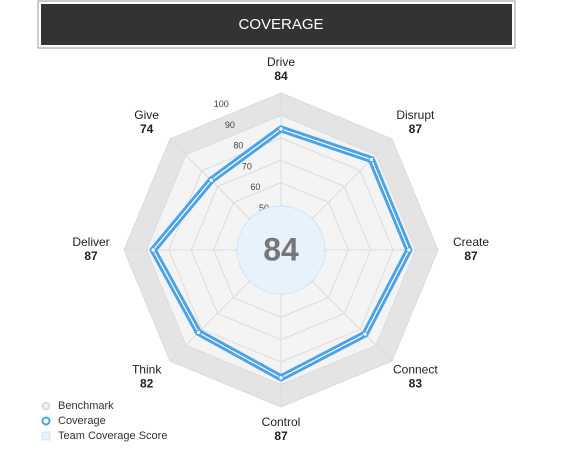 This screenshot has width=577, height=467. What do you see at coordinates (147, 129) in the screenshot?
I see `value-label: 74` at bounding box center [147, 129].